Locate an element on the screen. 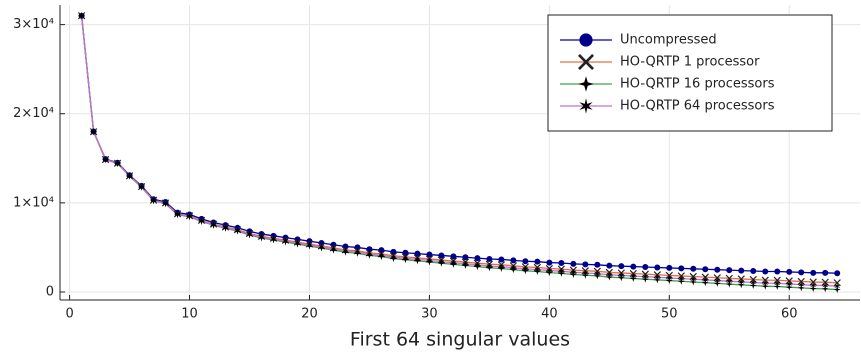 This screenshot has width=861, height=358. y-tick-label: 3×10⁴ is located at coordinates (33, 24).